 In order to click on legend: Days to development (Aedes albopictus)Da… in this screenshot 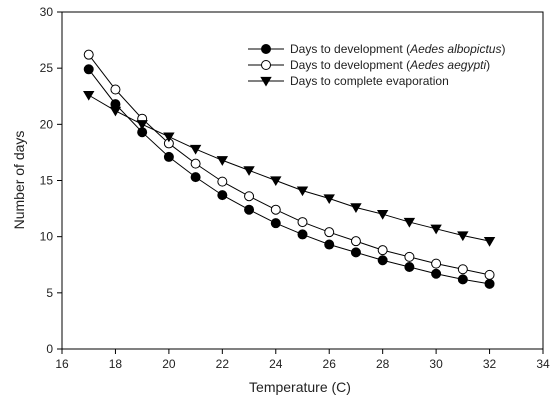, I will do `click(376, 65)`.